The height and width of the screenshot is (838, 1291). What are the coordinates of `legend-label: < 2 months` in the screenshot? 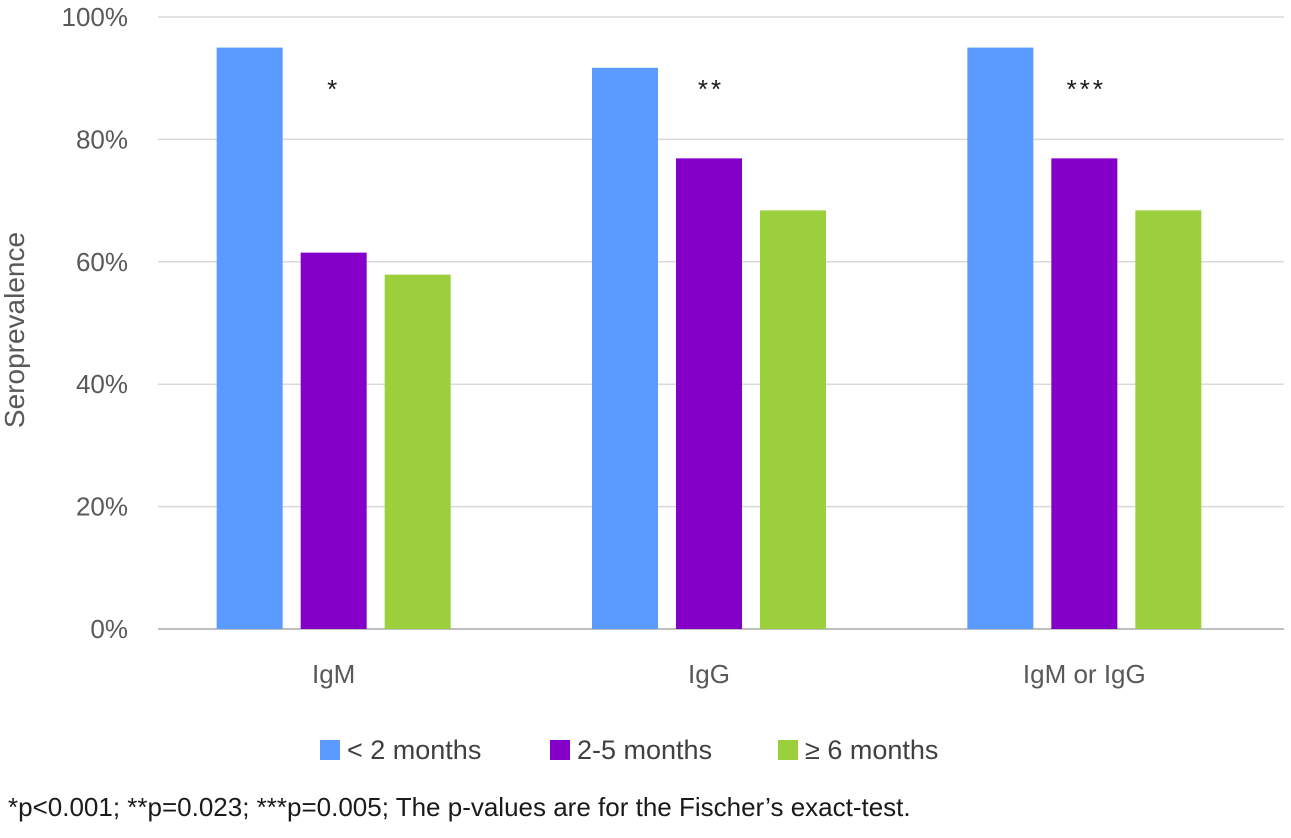 It's located at (414, 750).